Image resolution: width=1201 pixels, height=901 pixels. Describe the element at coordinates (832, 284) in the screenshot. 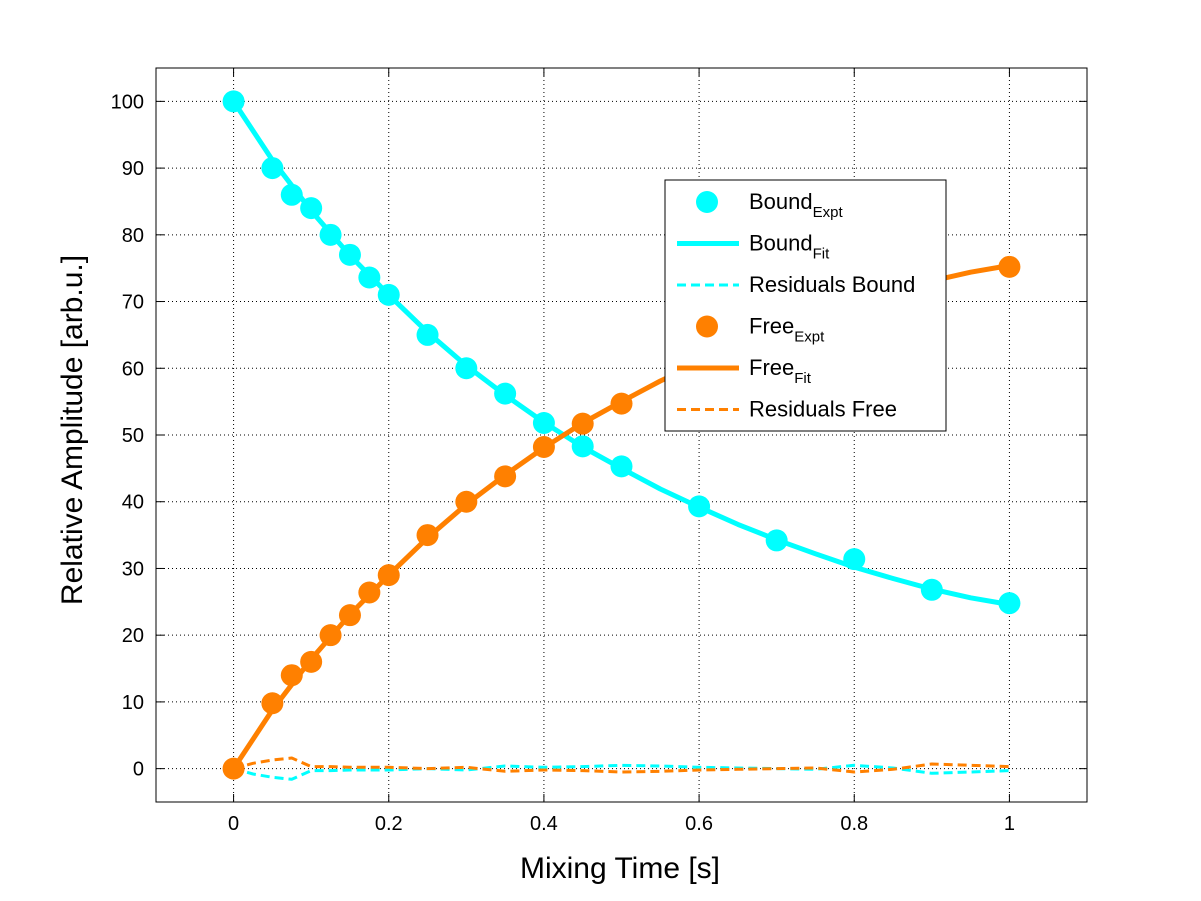

I see `legend-label: Residuals Bound` at that location.